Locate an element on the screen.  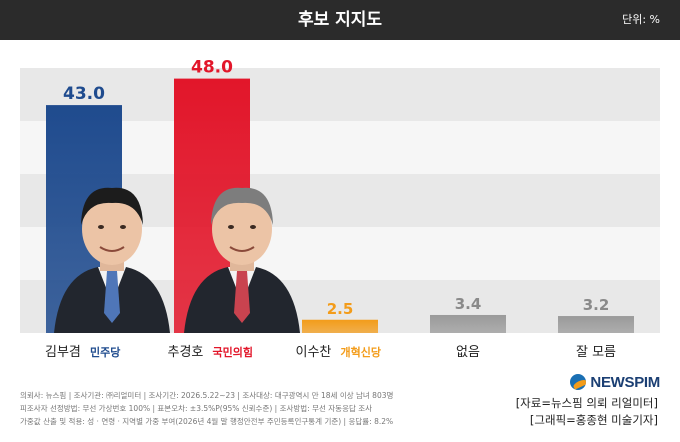
category-label-2: 이수찬 is located at coordinates (314, 352).